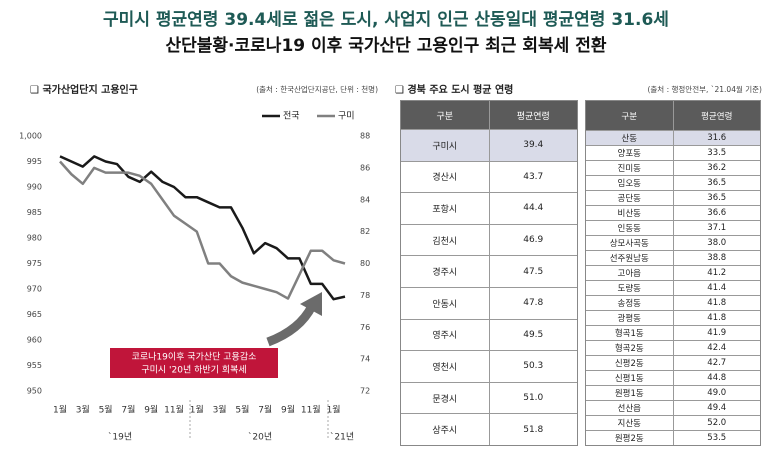 The width and height of the screenshot is (773, 465). Describe the element at coordinates (716, 183) in the screenshot. I see `table-cell: 36.5` at that location.